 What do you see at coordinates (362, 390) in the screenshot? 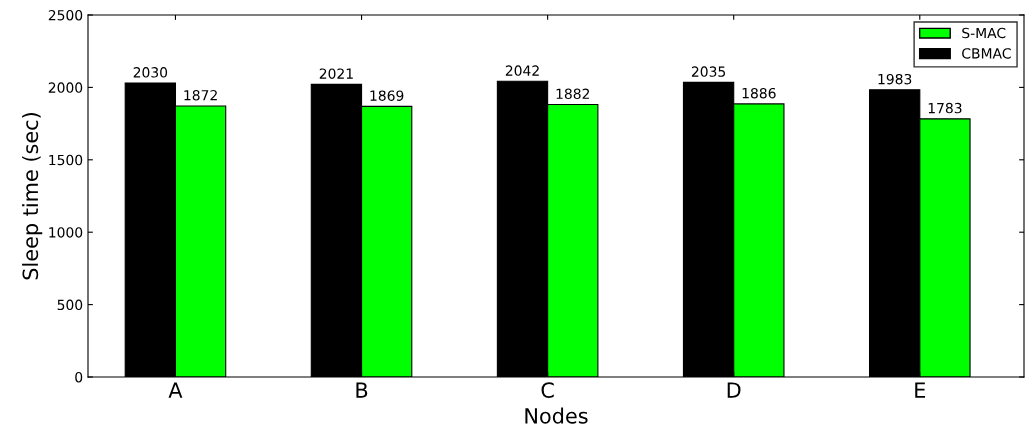
I see `x-tick-label: B` at bounding box center [362, 390].